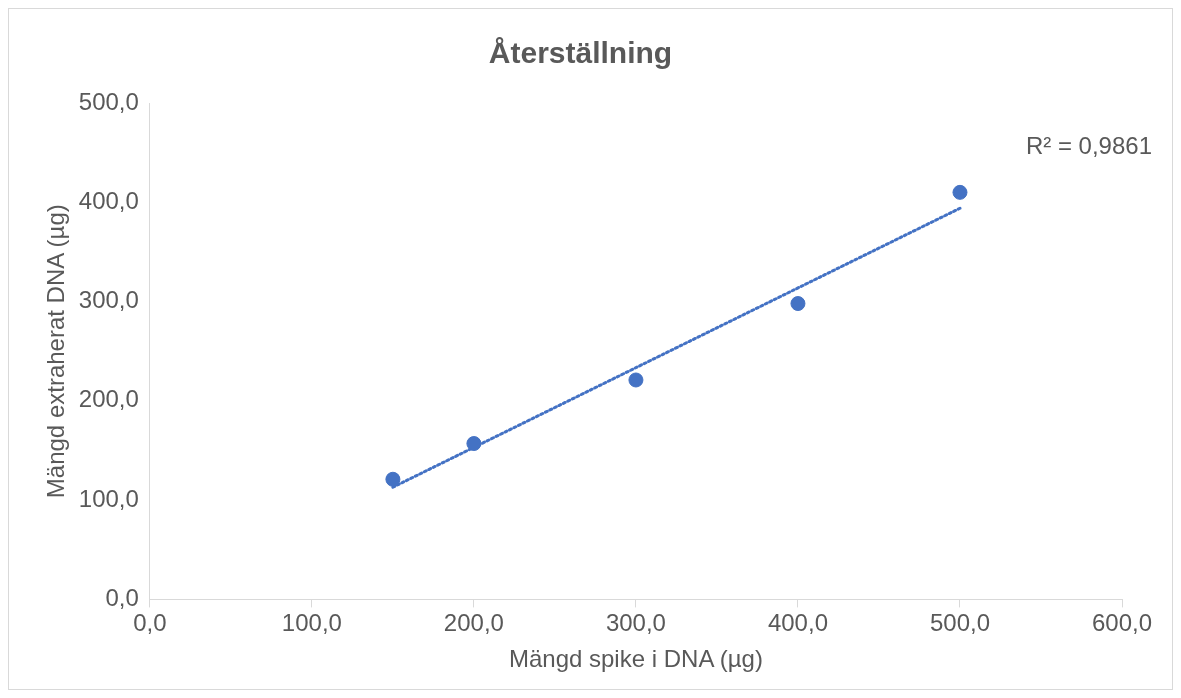 The width and height of the screenshot is (1181, 698). What do you see at coordinates (311, 623) in the screenshot?
I see `x-tick-label: 100,0` at bounding box center [311, 623].